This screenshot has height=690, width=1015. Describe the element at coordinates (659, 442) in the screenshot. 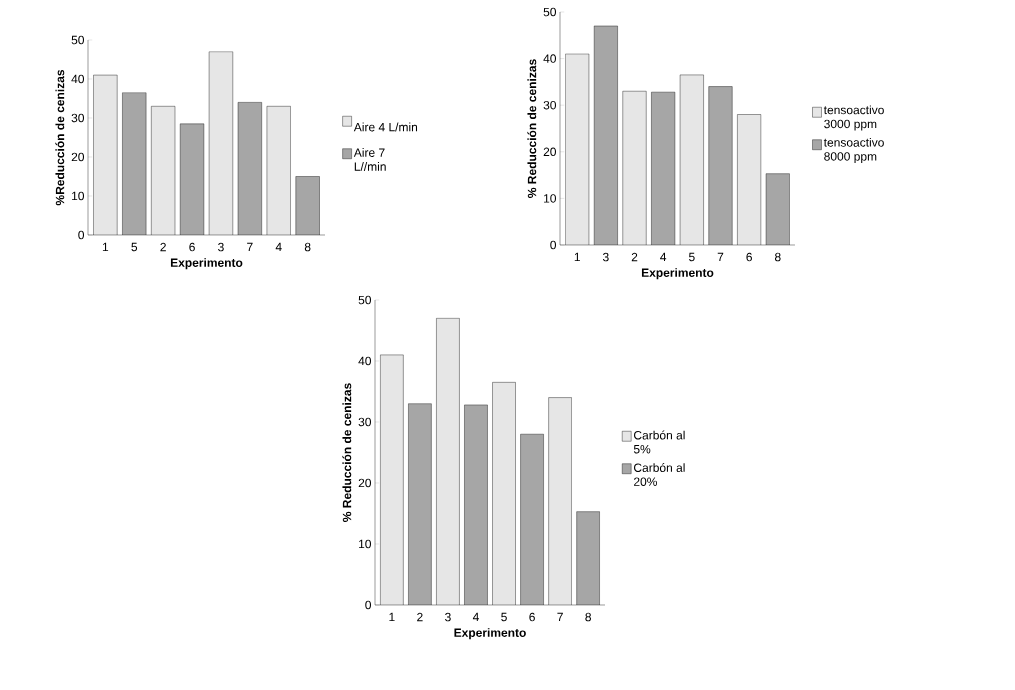

I see `legend-label: Carbón al 5%` at that location.